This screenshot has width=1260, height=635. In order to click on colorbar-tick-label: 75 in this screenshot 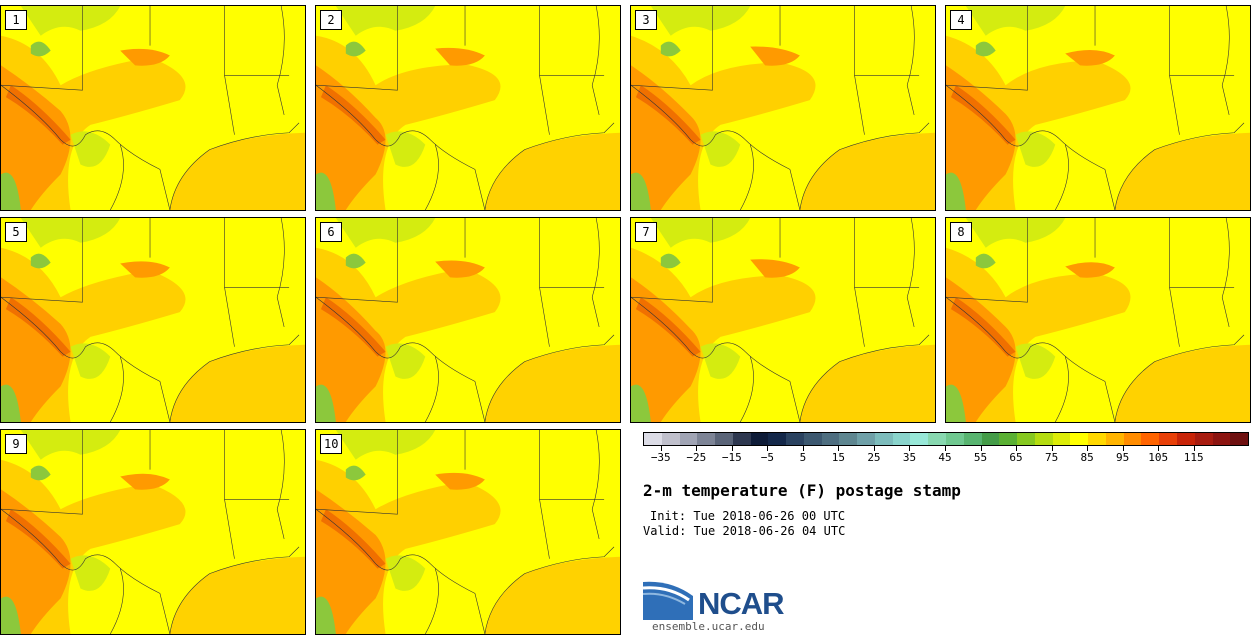, I will do `click(1051, 457)`.